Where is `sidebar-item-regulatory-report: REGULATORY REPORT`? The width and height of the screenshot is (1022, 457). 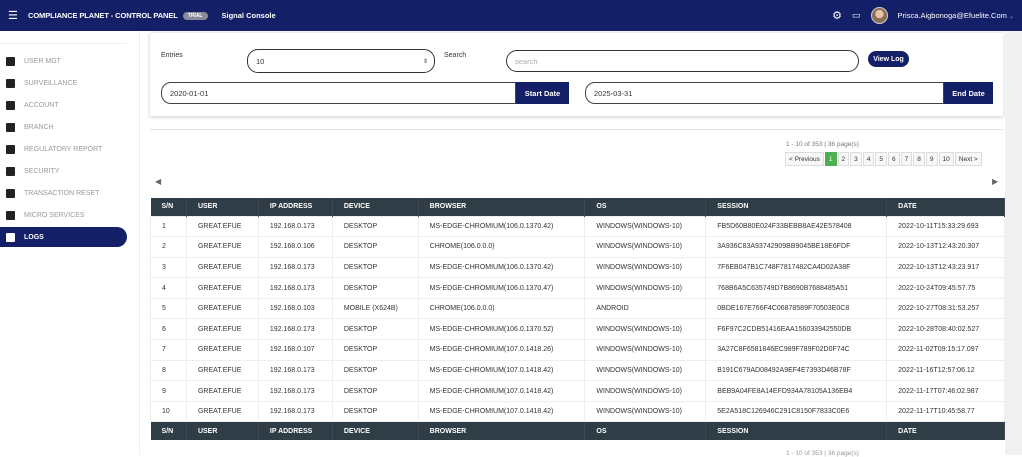 sidebar-item-regulatory-report: REGULATORY REPORT is located at coordinates (63, 149).